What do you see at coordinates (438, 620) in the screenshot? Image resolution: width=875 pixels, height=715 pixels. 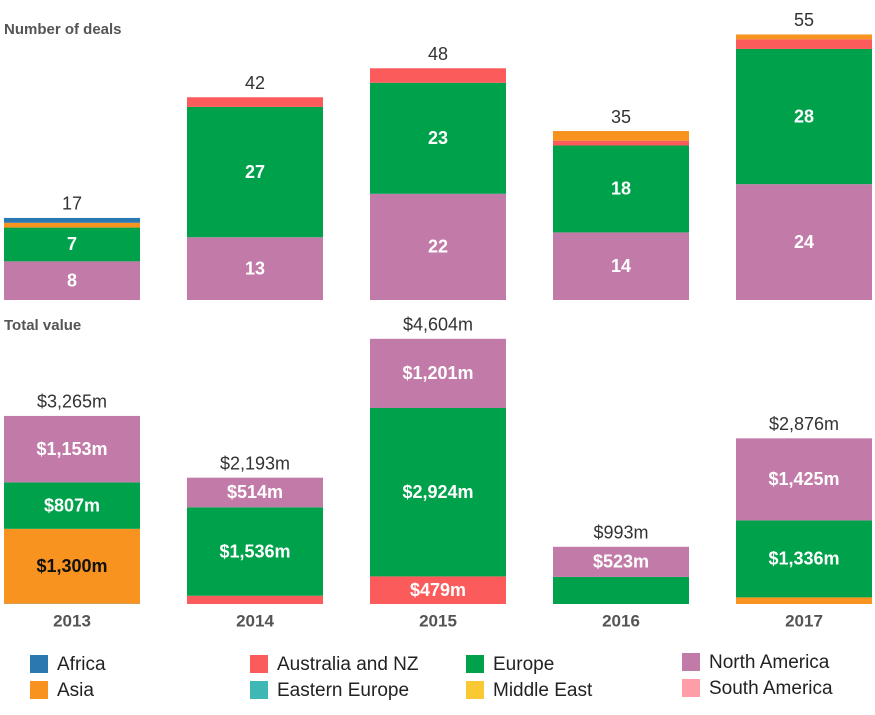 I see `x-tick-label: 2015` at bounding box center [438, 620].